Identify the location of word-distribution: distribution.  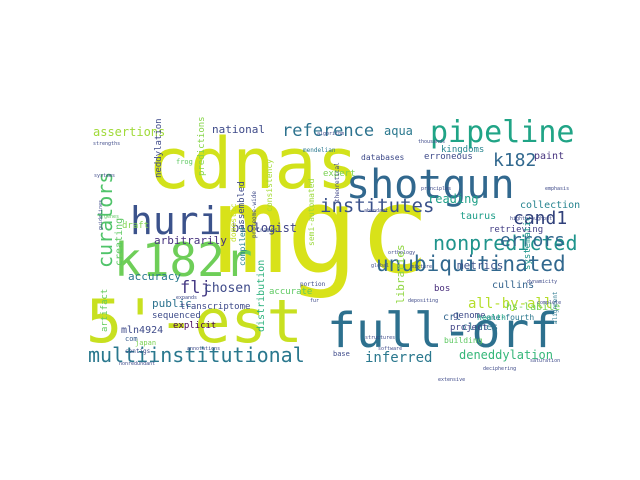
(261, 296).